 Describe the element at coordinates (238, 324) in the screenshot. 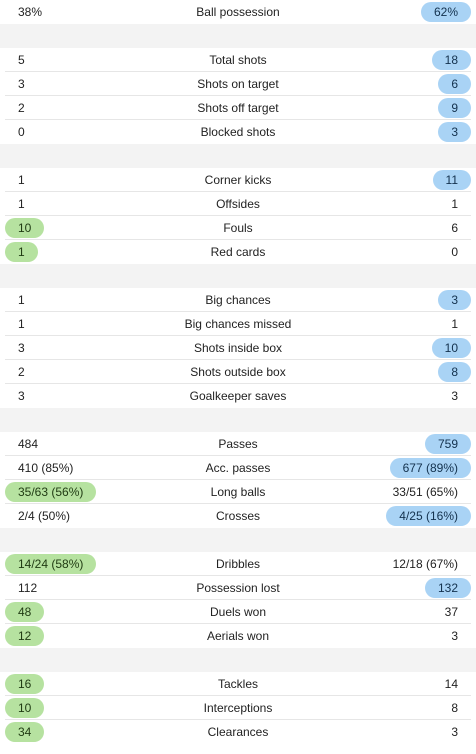

I see `stat-row: Big chances missed 1 1` at that location.